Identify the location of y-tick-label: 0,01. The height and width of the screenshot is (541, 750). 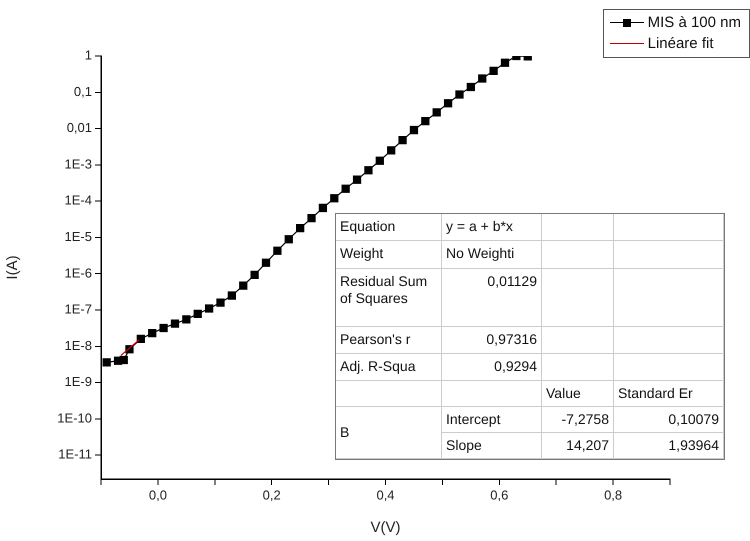
(79, 128).